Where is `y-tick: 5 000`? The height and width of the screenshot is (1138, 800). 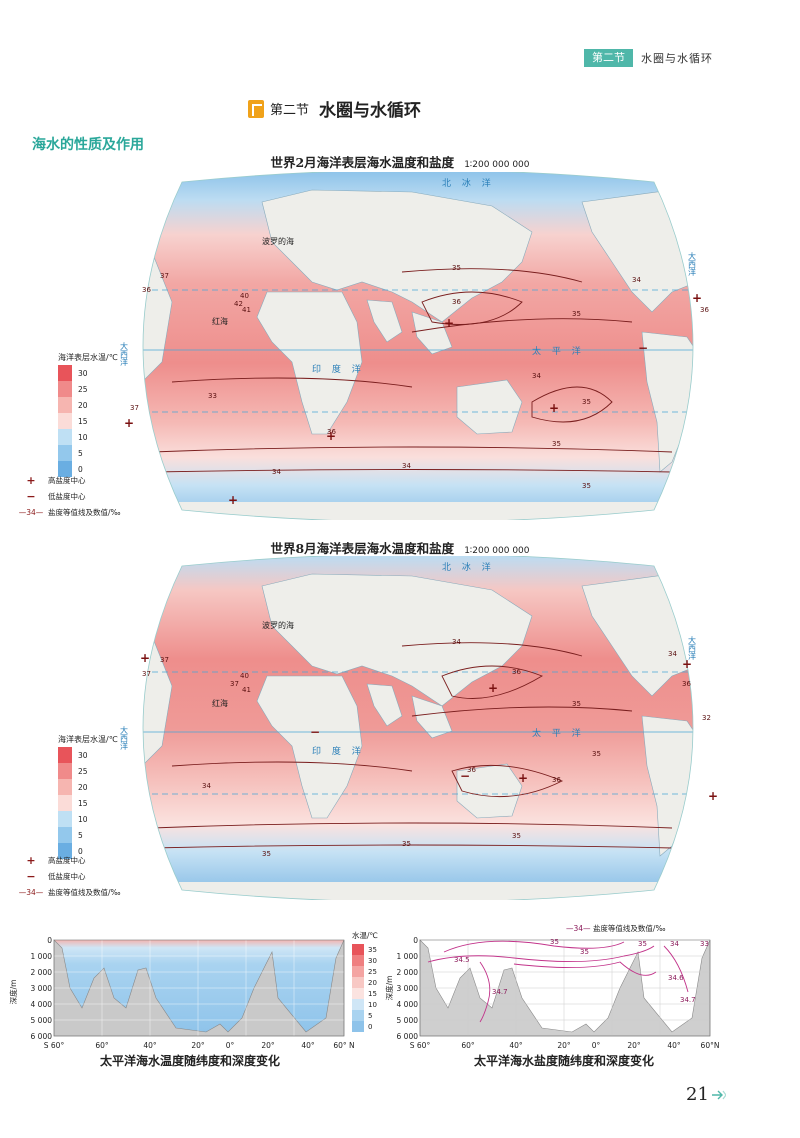 y-tick: 5 000 is located at coordinates (42, 1020).